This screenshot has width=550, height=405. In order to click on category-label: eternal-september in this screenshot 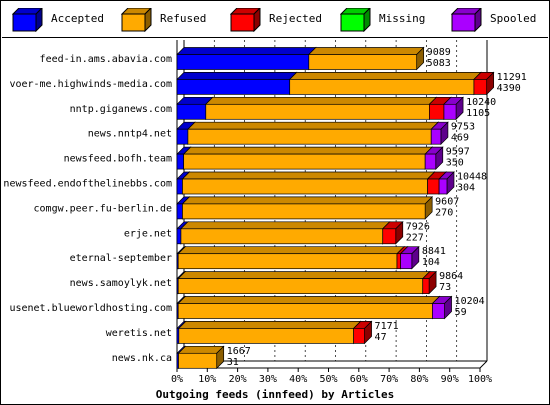, I will do `click(121, 258)`.